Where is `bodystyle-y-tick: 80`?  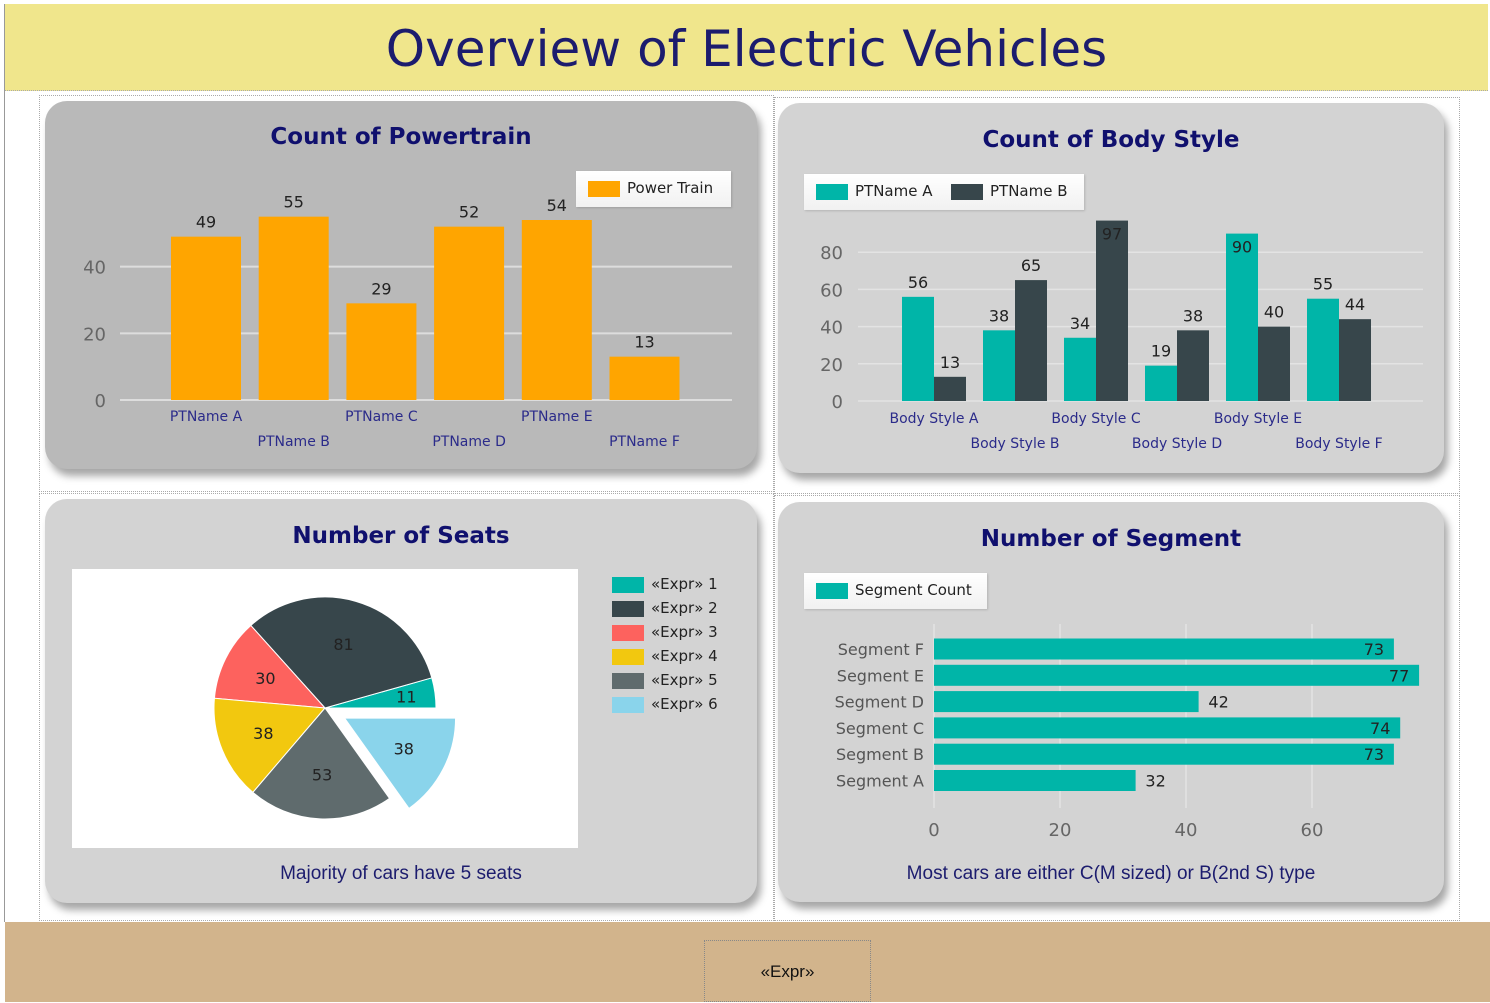 bodystyle-y-tick: 80 is located at coordinates (831, 253).